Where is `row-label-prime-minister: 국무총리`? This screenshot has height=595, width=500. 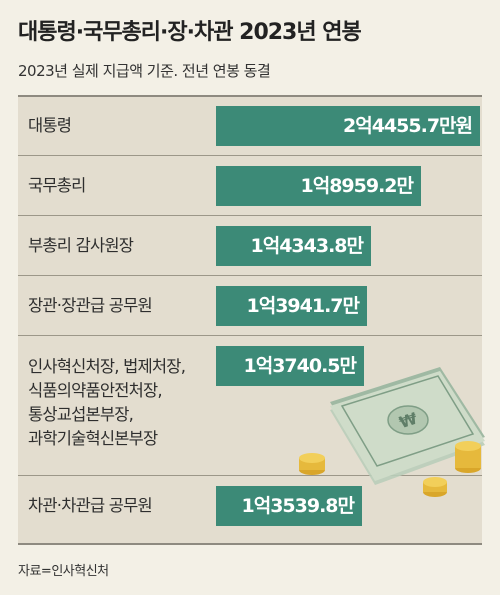 row-label-prime-minister: 국무총리 is located at coordinates (57, 185).